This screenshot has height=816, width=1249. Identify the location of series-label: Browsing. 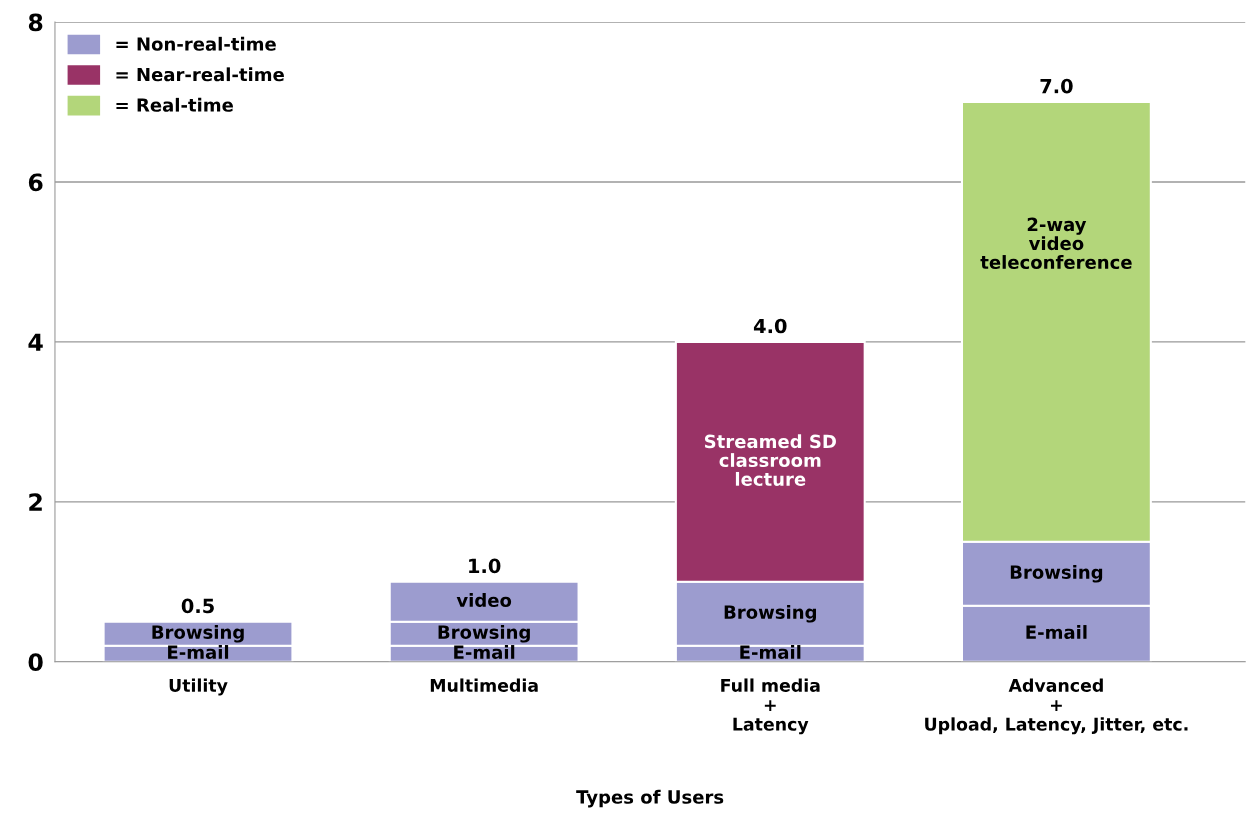
(198, 633).